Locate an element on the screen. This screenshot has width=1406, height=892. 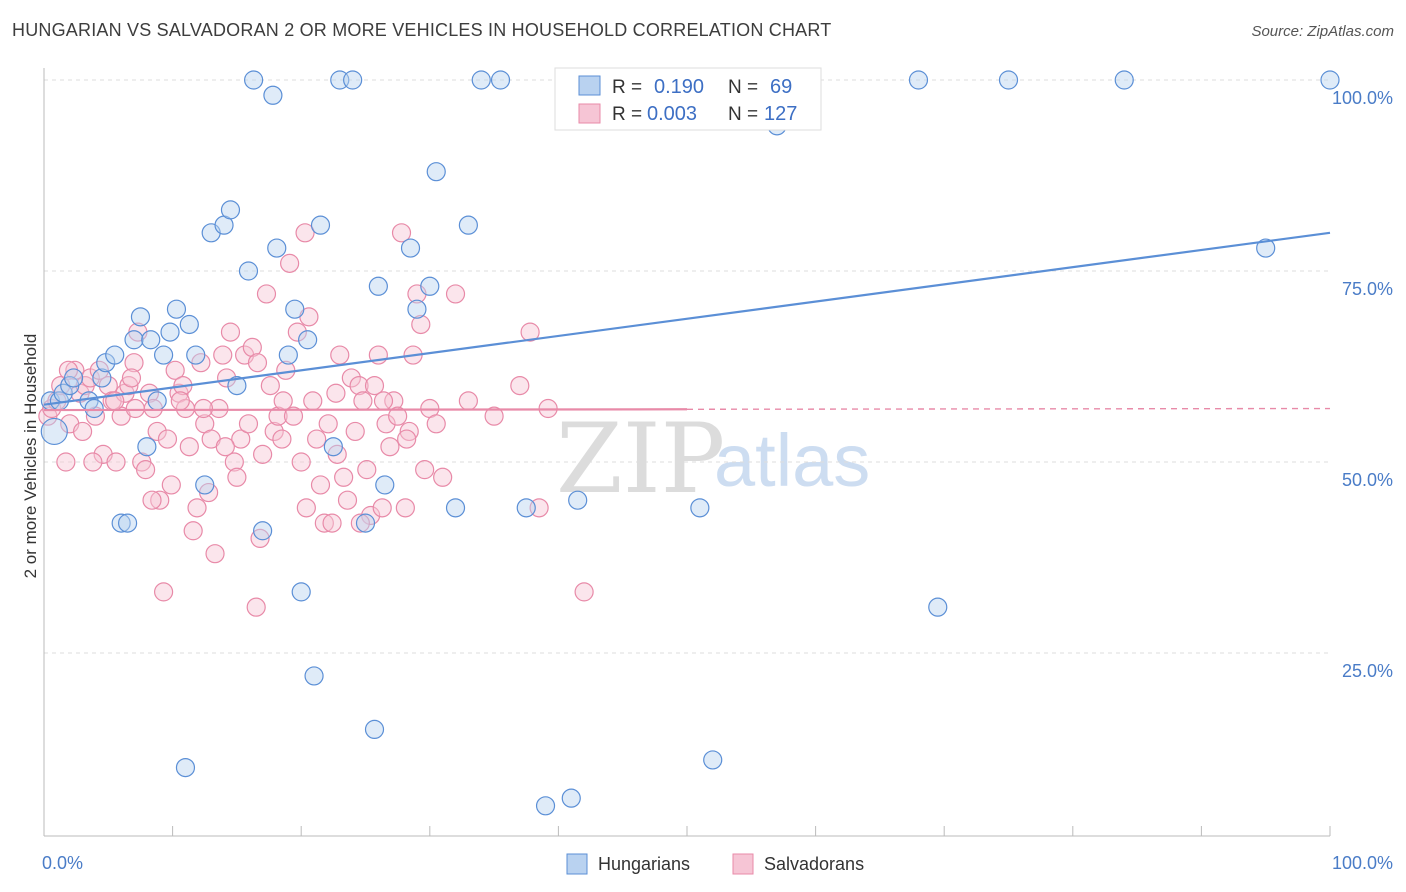
y-tick-label-100: 100.0% is located at coordinates (1362, 98).